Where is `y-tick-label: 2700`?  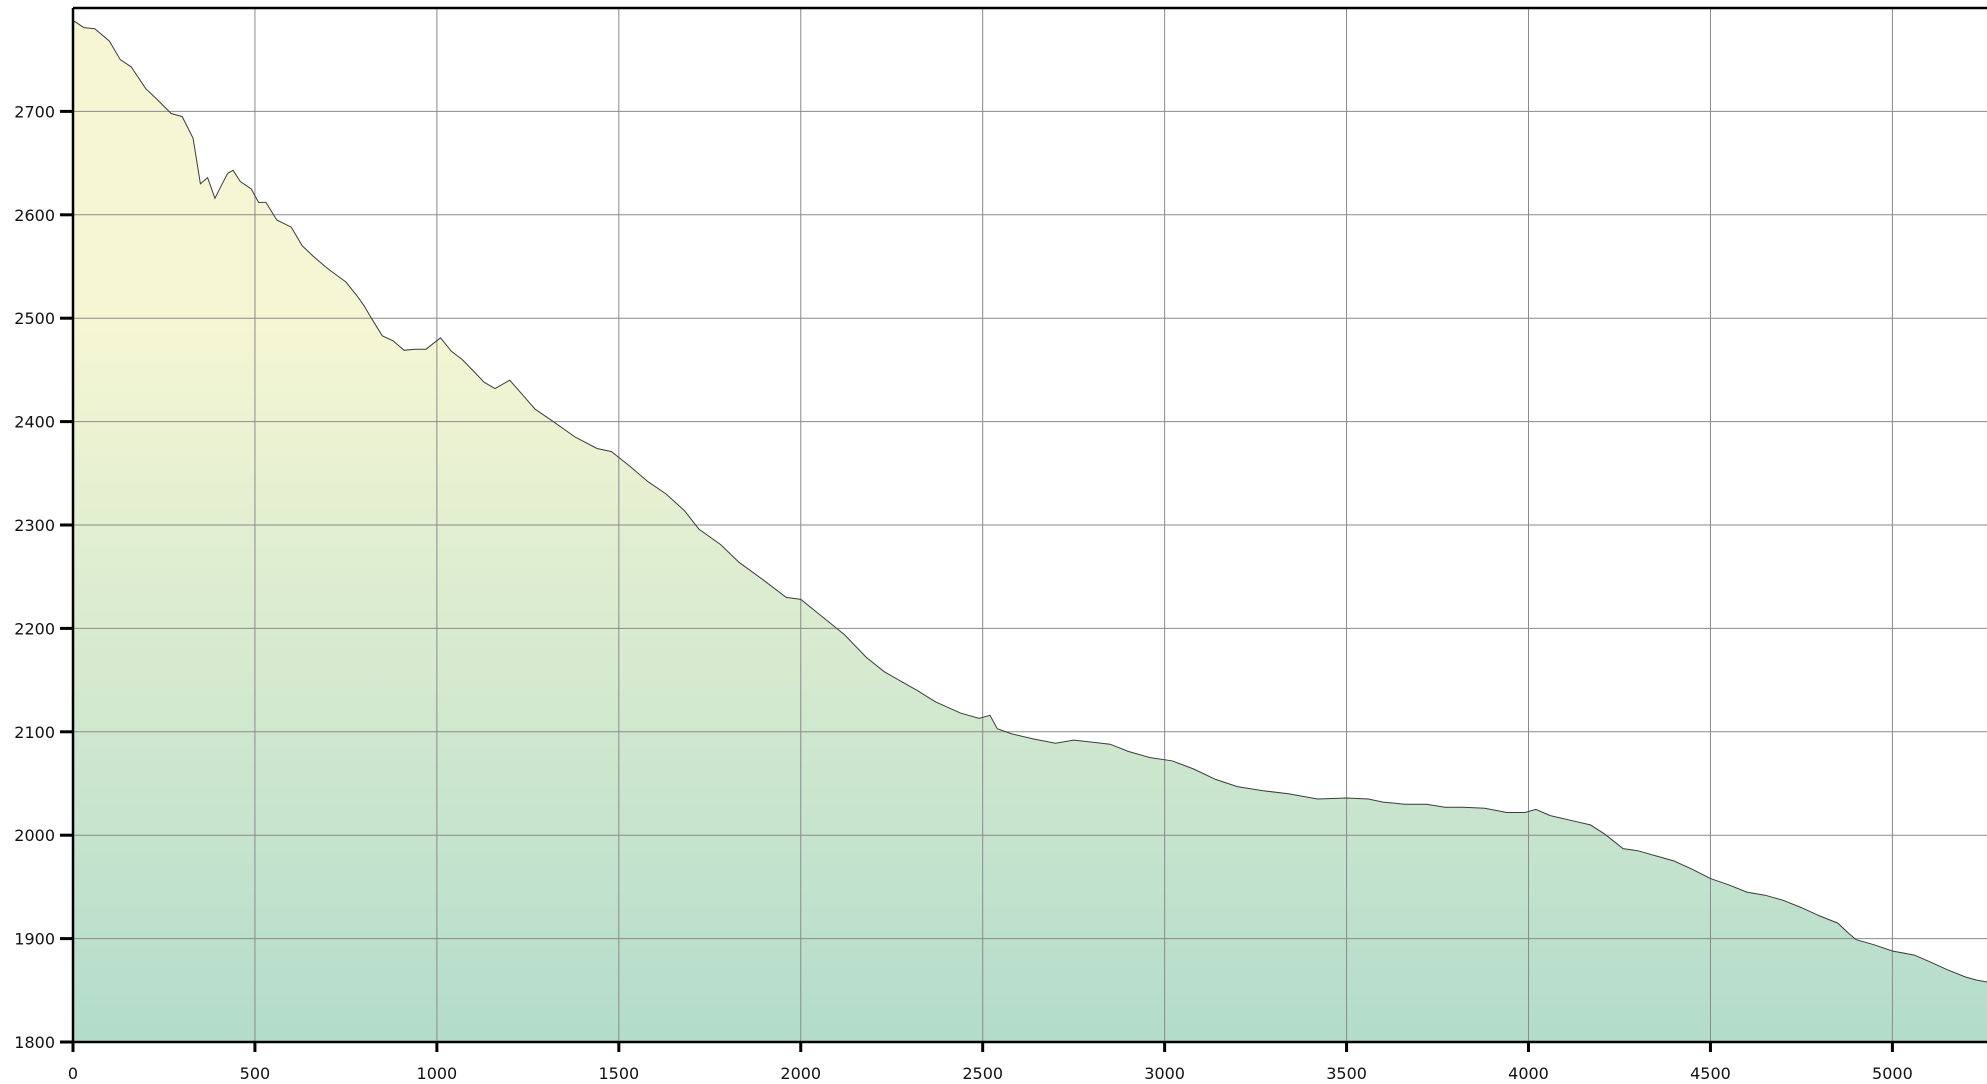 y-tick-label: 2700 is located at coordinates (34, 111).